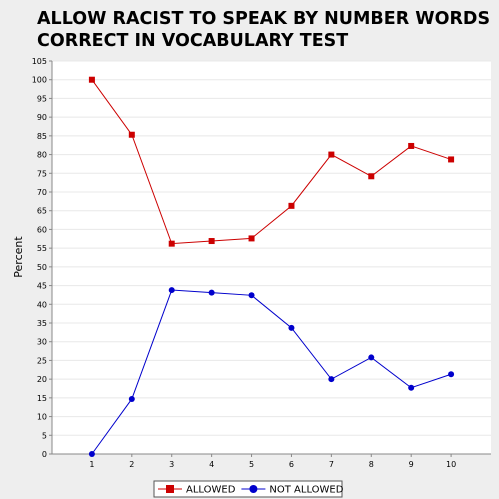  Describe the element at coordinates (251, 464) in the screenshot. I see `x-tick-label: 5` at that location.